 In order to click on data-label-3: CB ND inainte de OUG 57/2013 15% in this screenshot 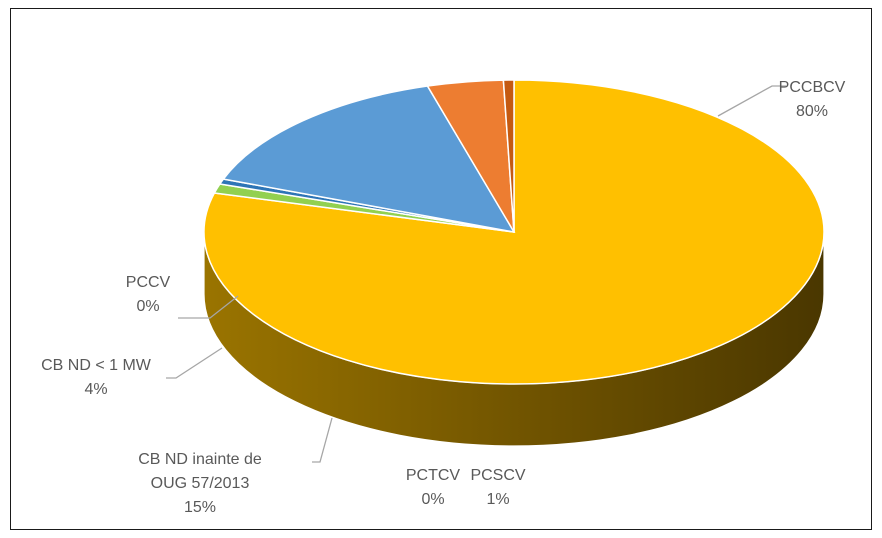, I will do `click(200, 483)`.